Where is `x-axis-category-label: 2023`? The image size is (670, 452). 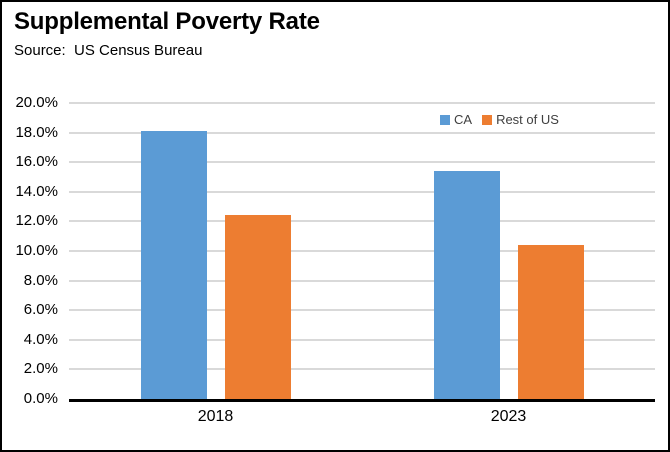 x-axis-category-label: 2023 is located at coordinates (508, 416).